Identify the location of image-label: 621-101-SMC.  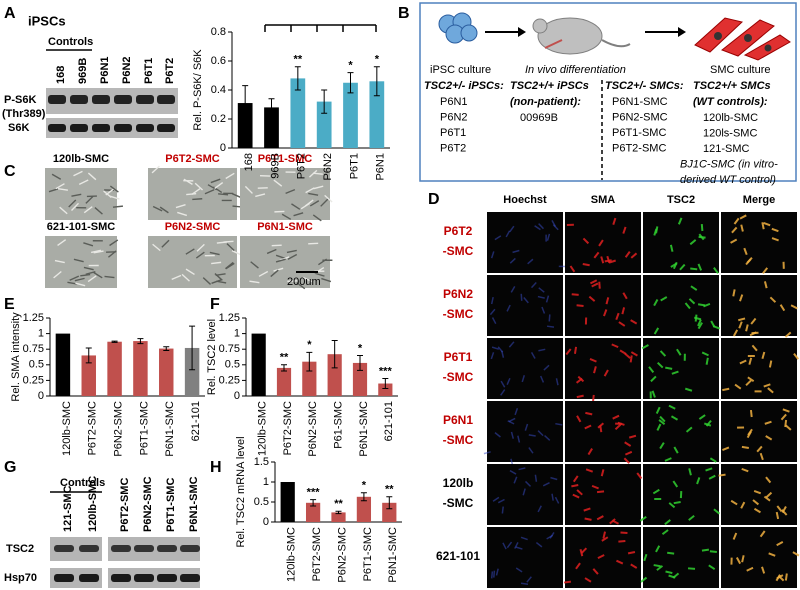
(81, 227).